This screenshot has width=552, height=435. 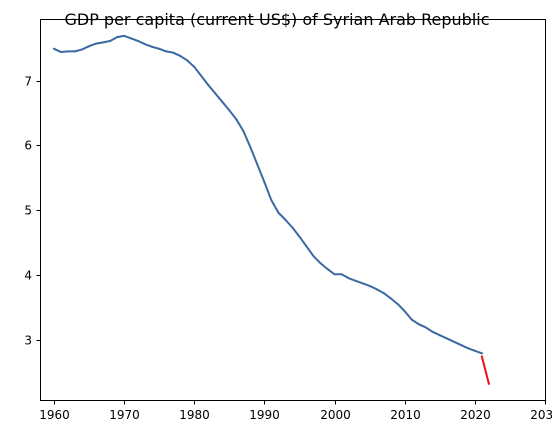 I want to click on x-axis: 1960 1970 1980 1990 2000 2010 2020 2030, so click(x=295, y=411).